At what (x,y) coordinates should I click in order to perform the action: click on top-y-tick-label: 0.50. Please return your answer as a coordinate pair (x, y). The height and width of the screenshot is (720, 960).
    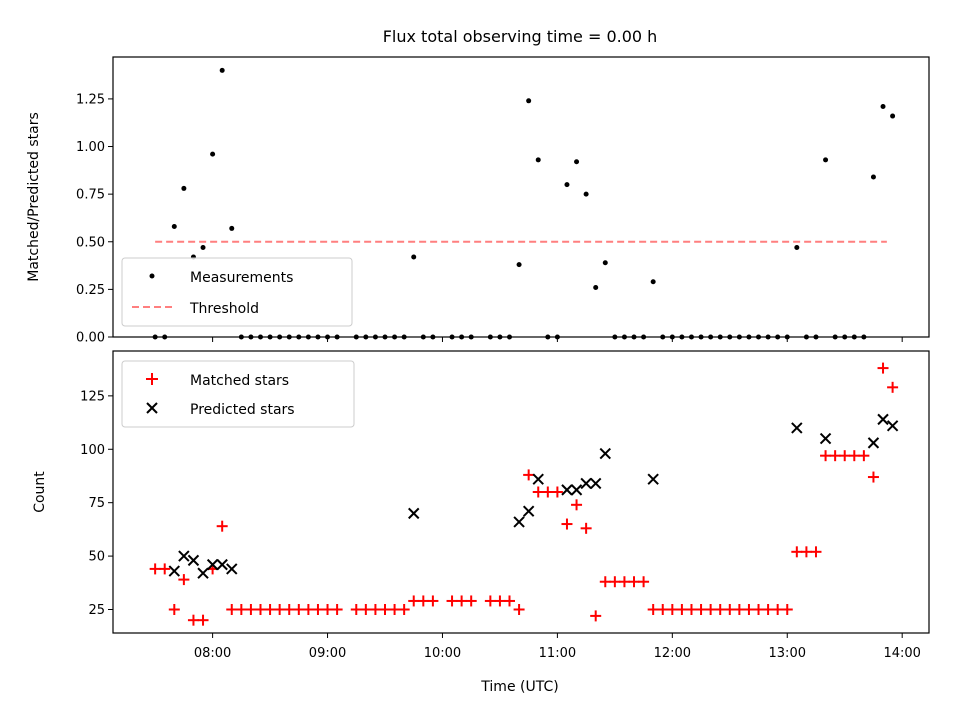
    Looking at the image, I should click on (90, 242).